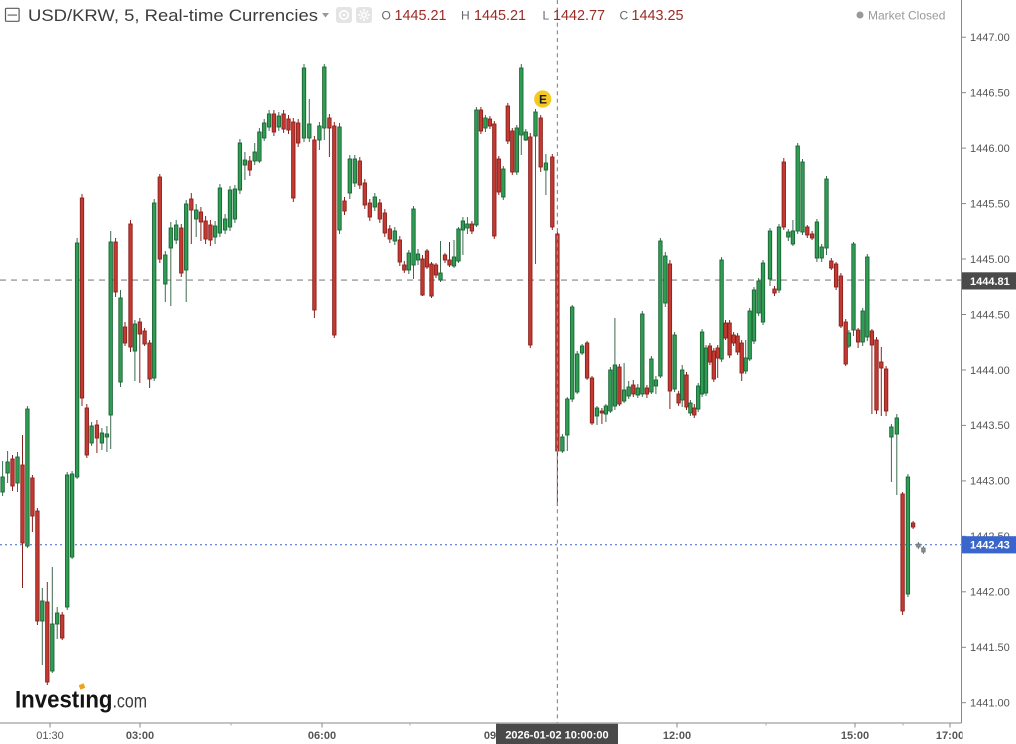  Describe the element at coordinates (990, 648) in the screenshot. I see `svg-text: 1441.50` at that location.